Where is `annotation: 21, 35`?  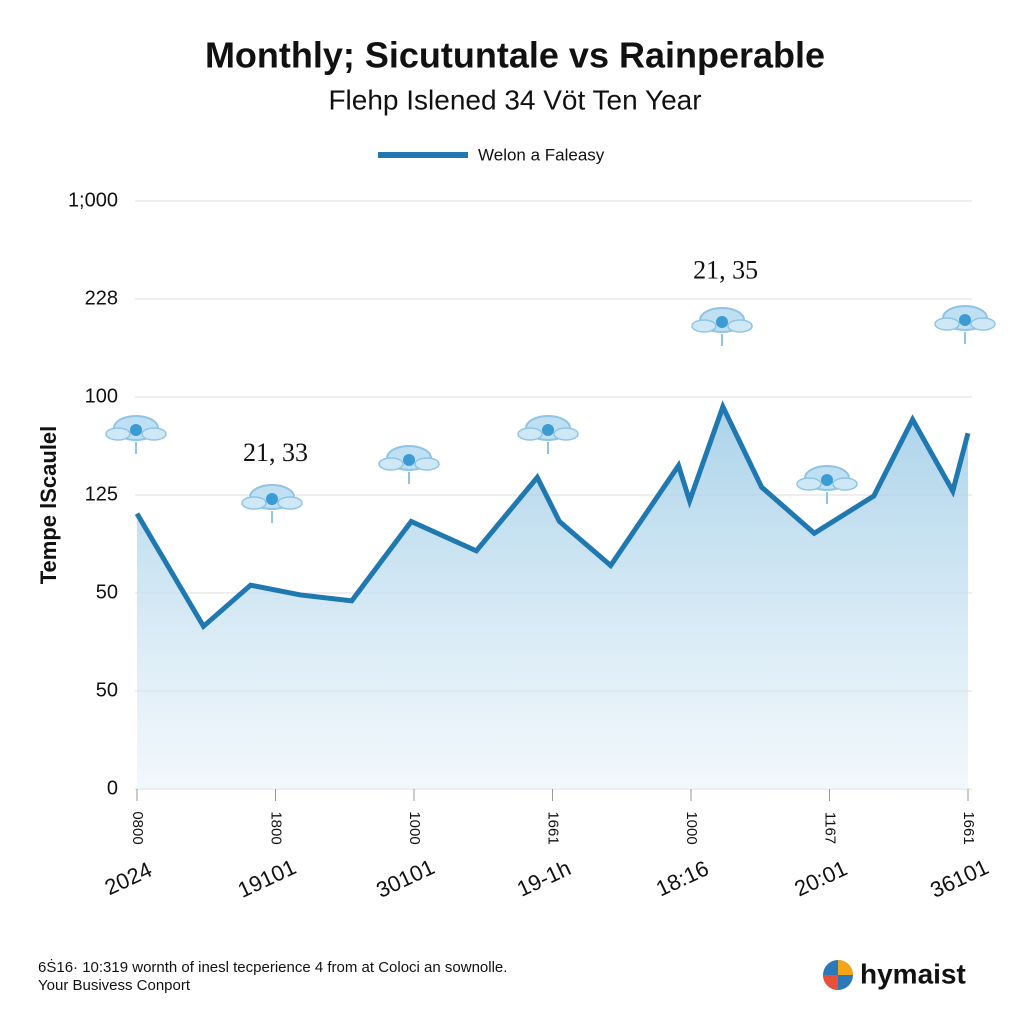
annotation: 21, 35 is located at coordinates (725, 270).